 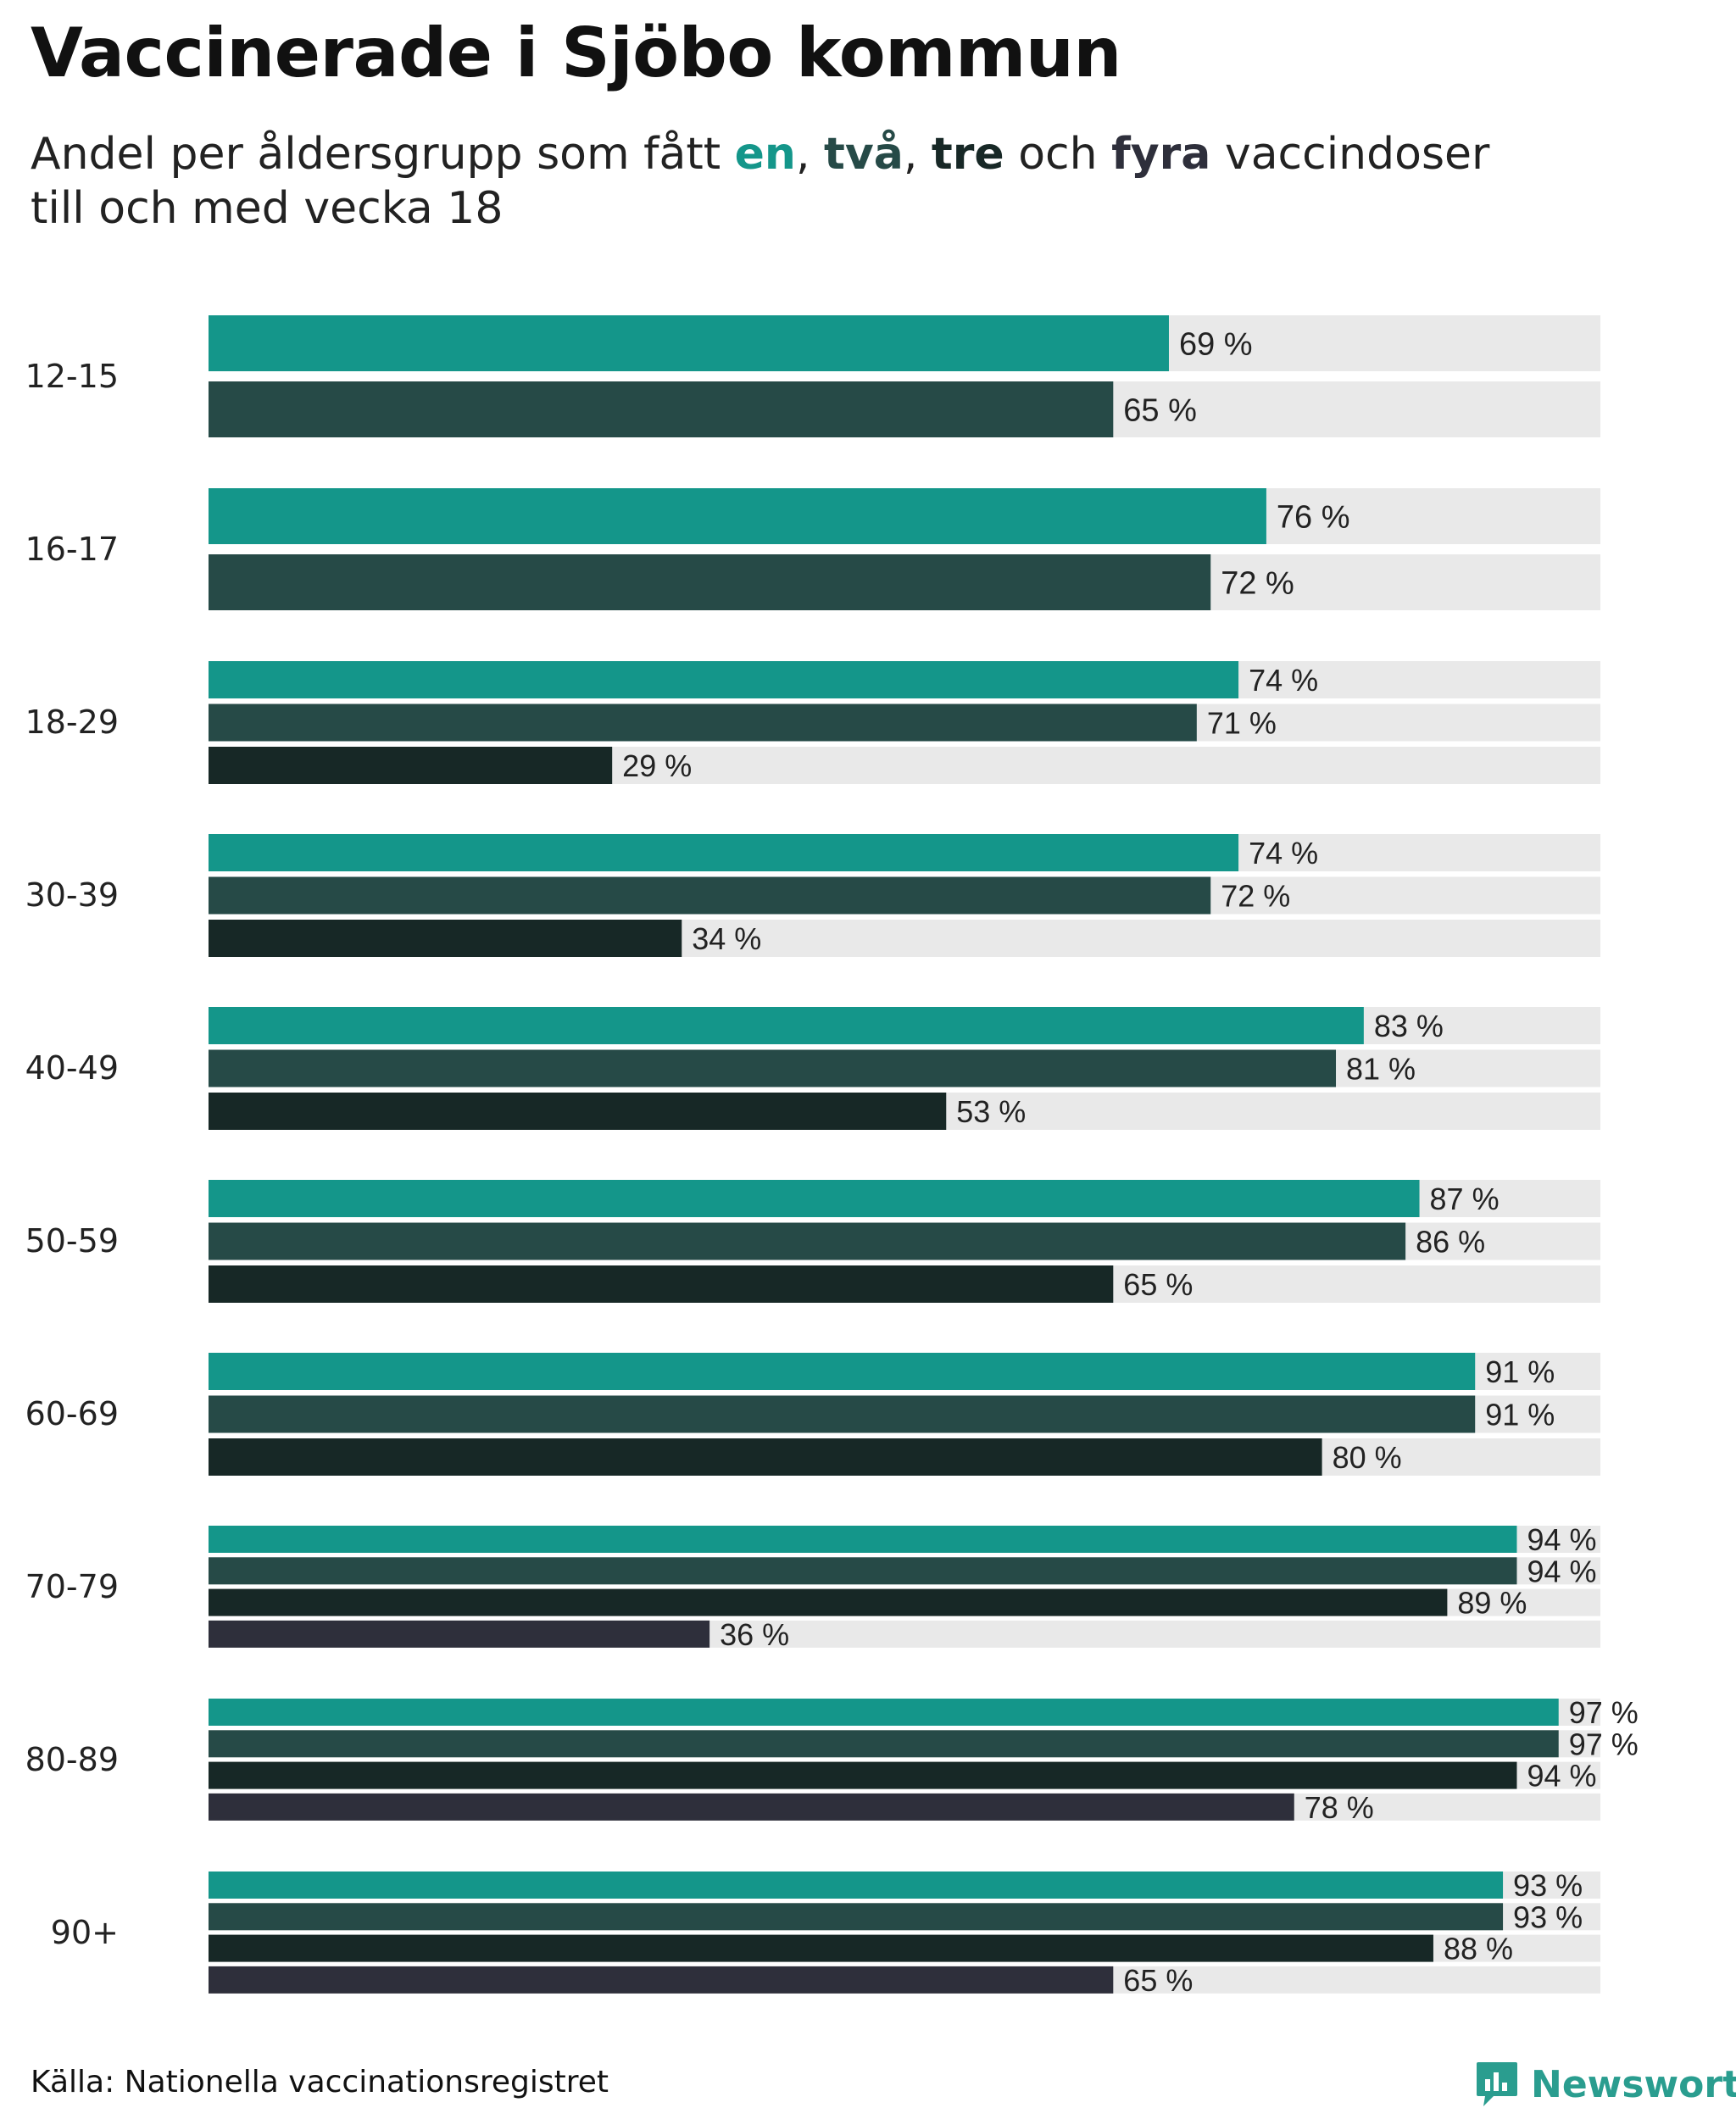 I want to click on value-label: 69 %, so click(x=1216, y=345).